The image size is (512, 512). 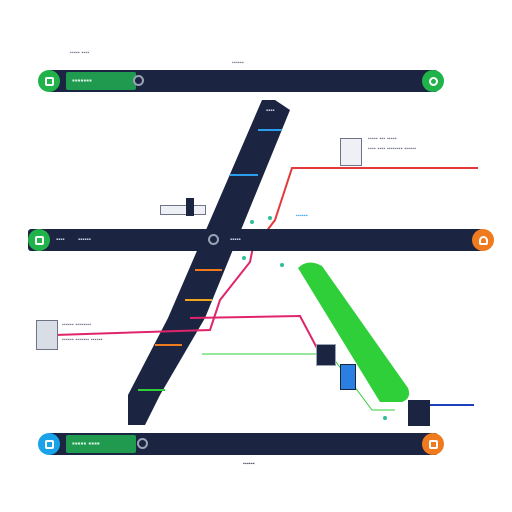 What do you see at coordinates (302, 216) in the screenshot?
I see `mid-right-tag: ▪▪▪▪▪▪` at bounding box center [302, 216].